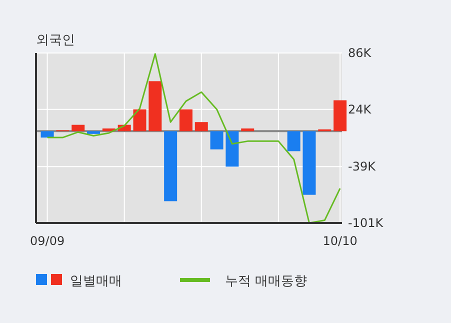  Describe the element at coordinates (47, 241) in the screenshot. I see `x-tick-label: 09/09` at that location.